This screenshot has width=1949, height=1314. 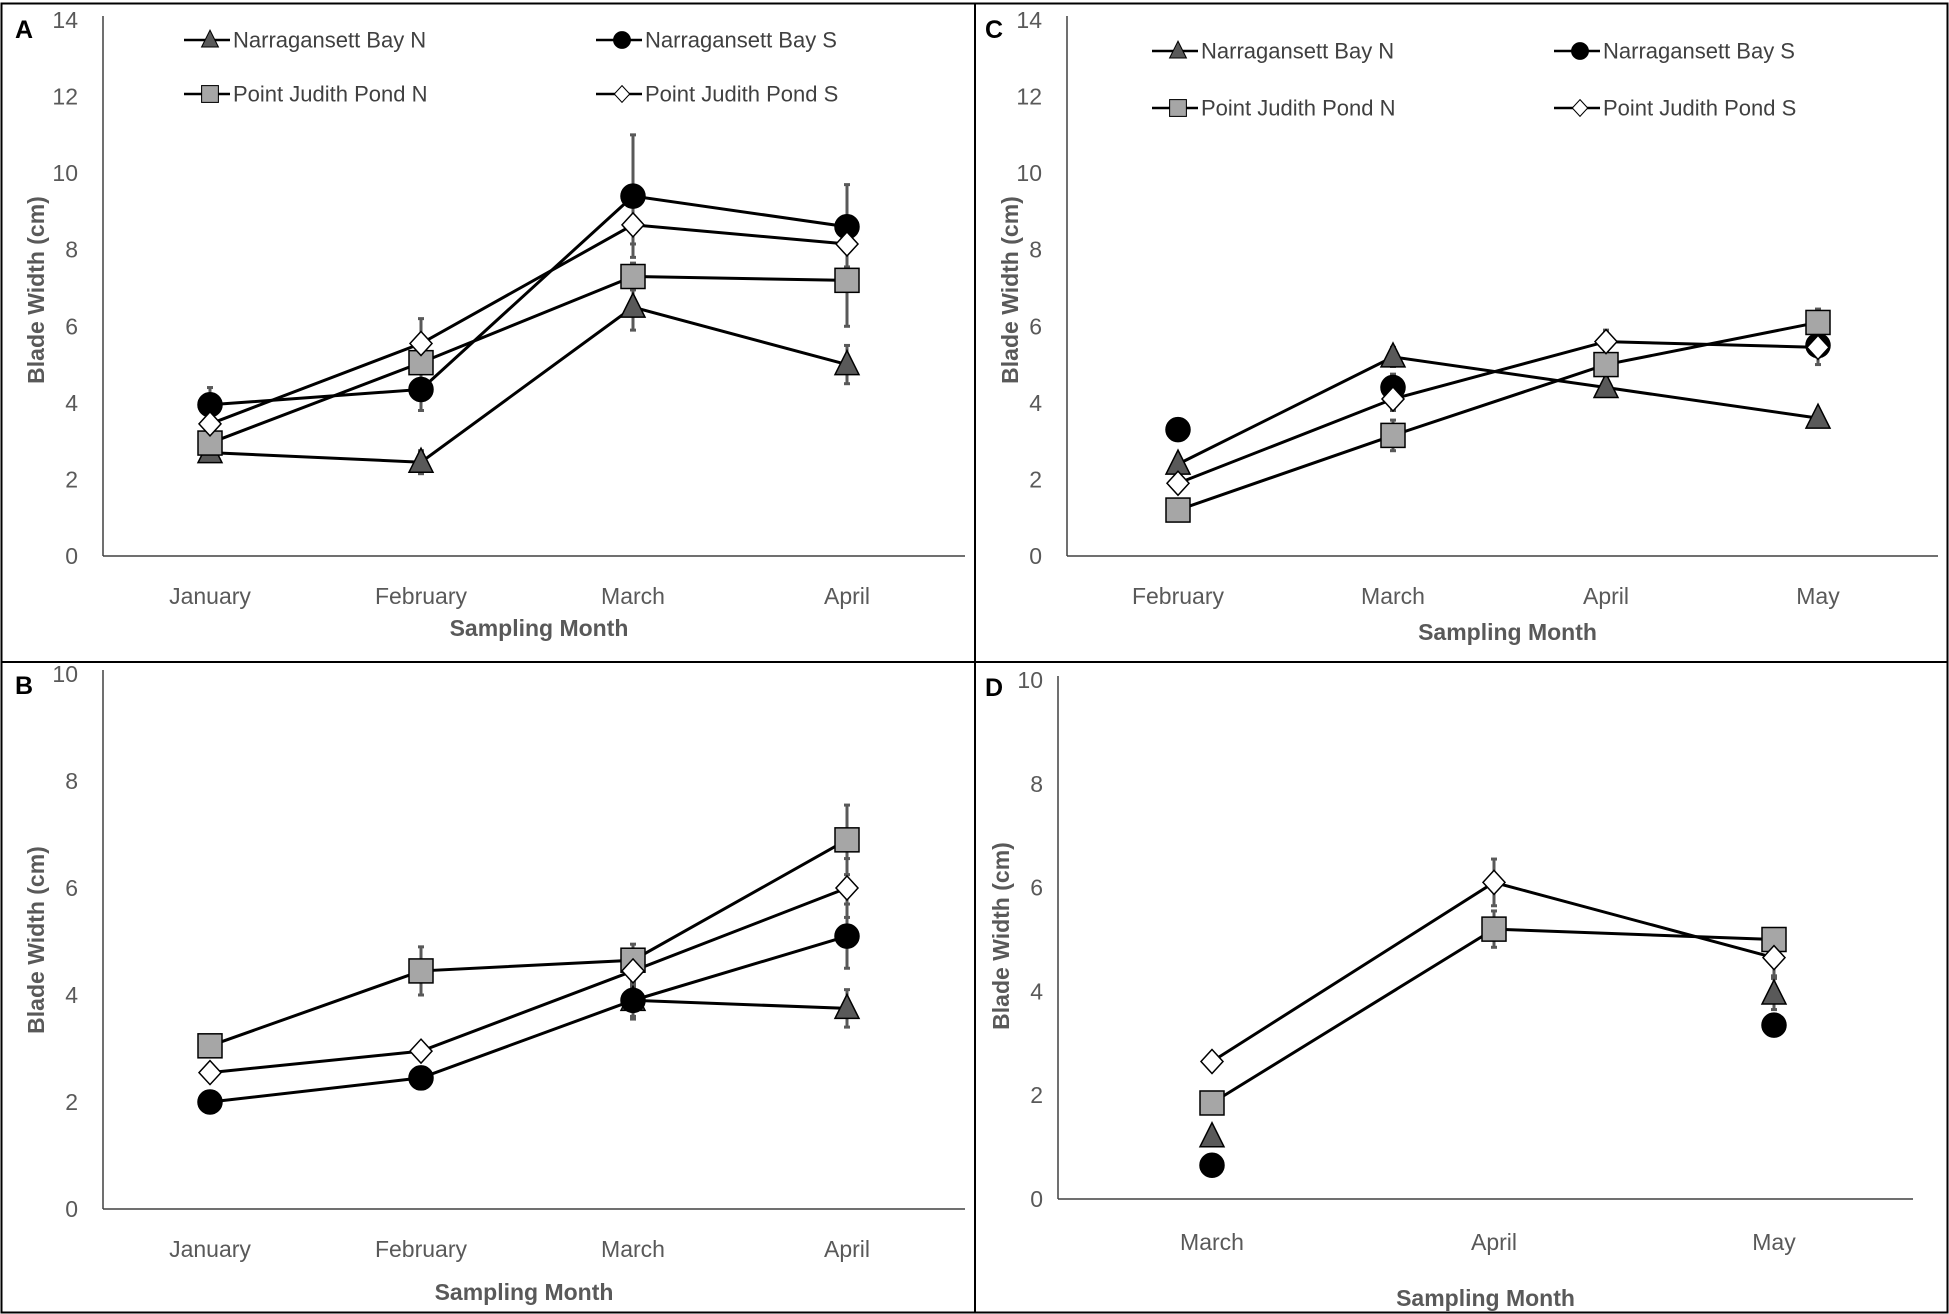 I want to click on legend-label-point-judith-pond-s: Point Judith Pond S, so click(x=1699, y=108).